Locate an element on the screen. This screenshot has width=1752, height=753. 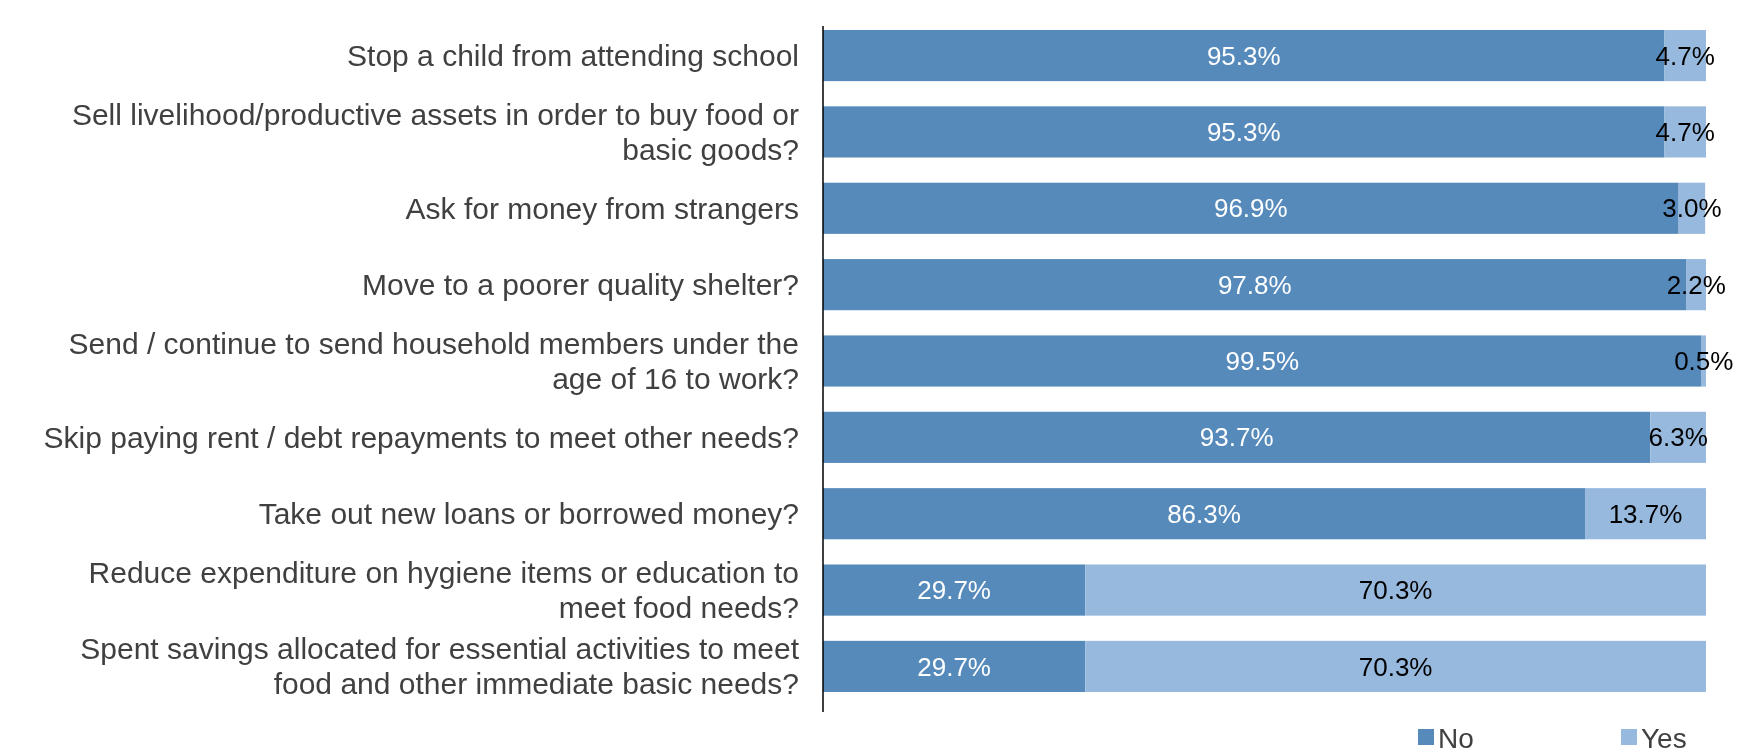
data-label: 97.8% is located at coordinates (1254, 284).